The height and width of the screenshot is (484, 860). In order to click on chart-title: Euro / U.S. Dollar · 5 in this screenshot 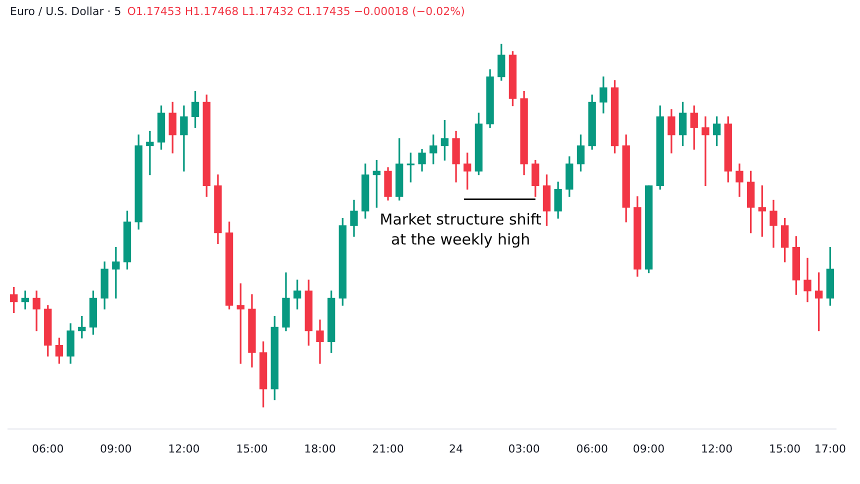, I will do `click(66, 11)`.